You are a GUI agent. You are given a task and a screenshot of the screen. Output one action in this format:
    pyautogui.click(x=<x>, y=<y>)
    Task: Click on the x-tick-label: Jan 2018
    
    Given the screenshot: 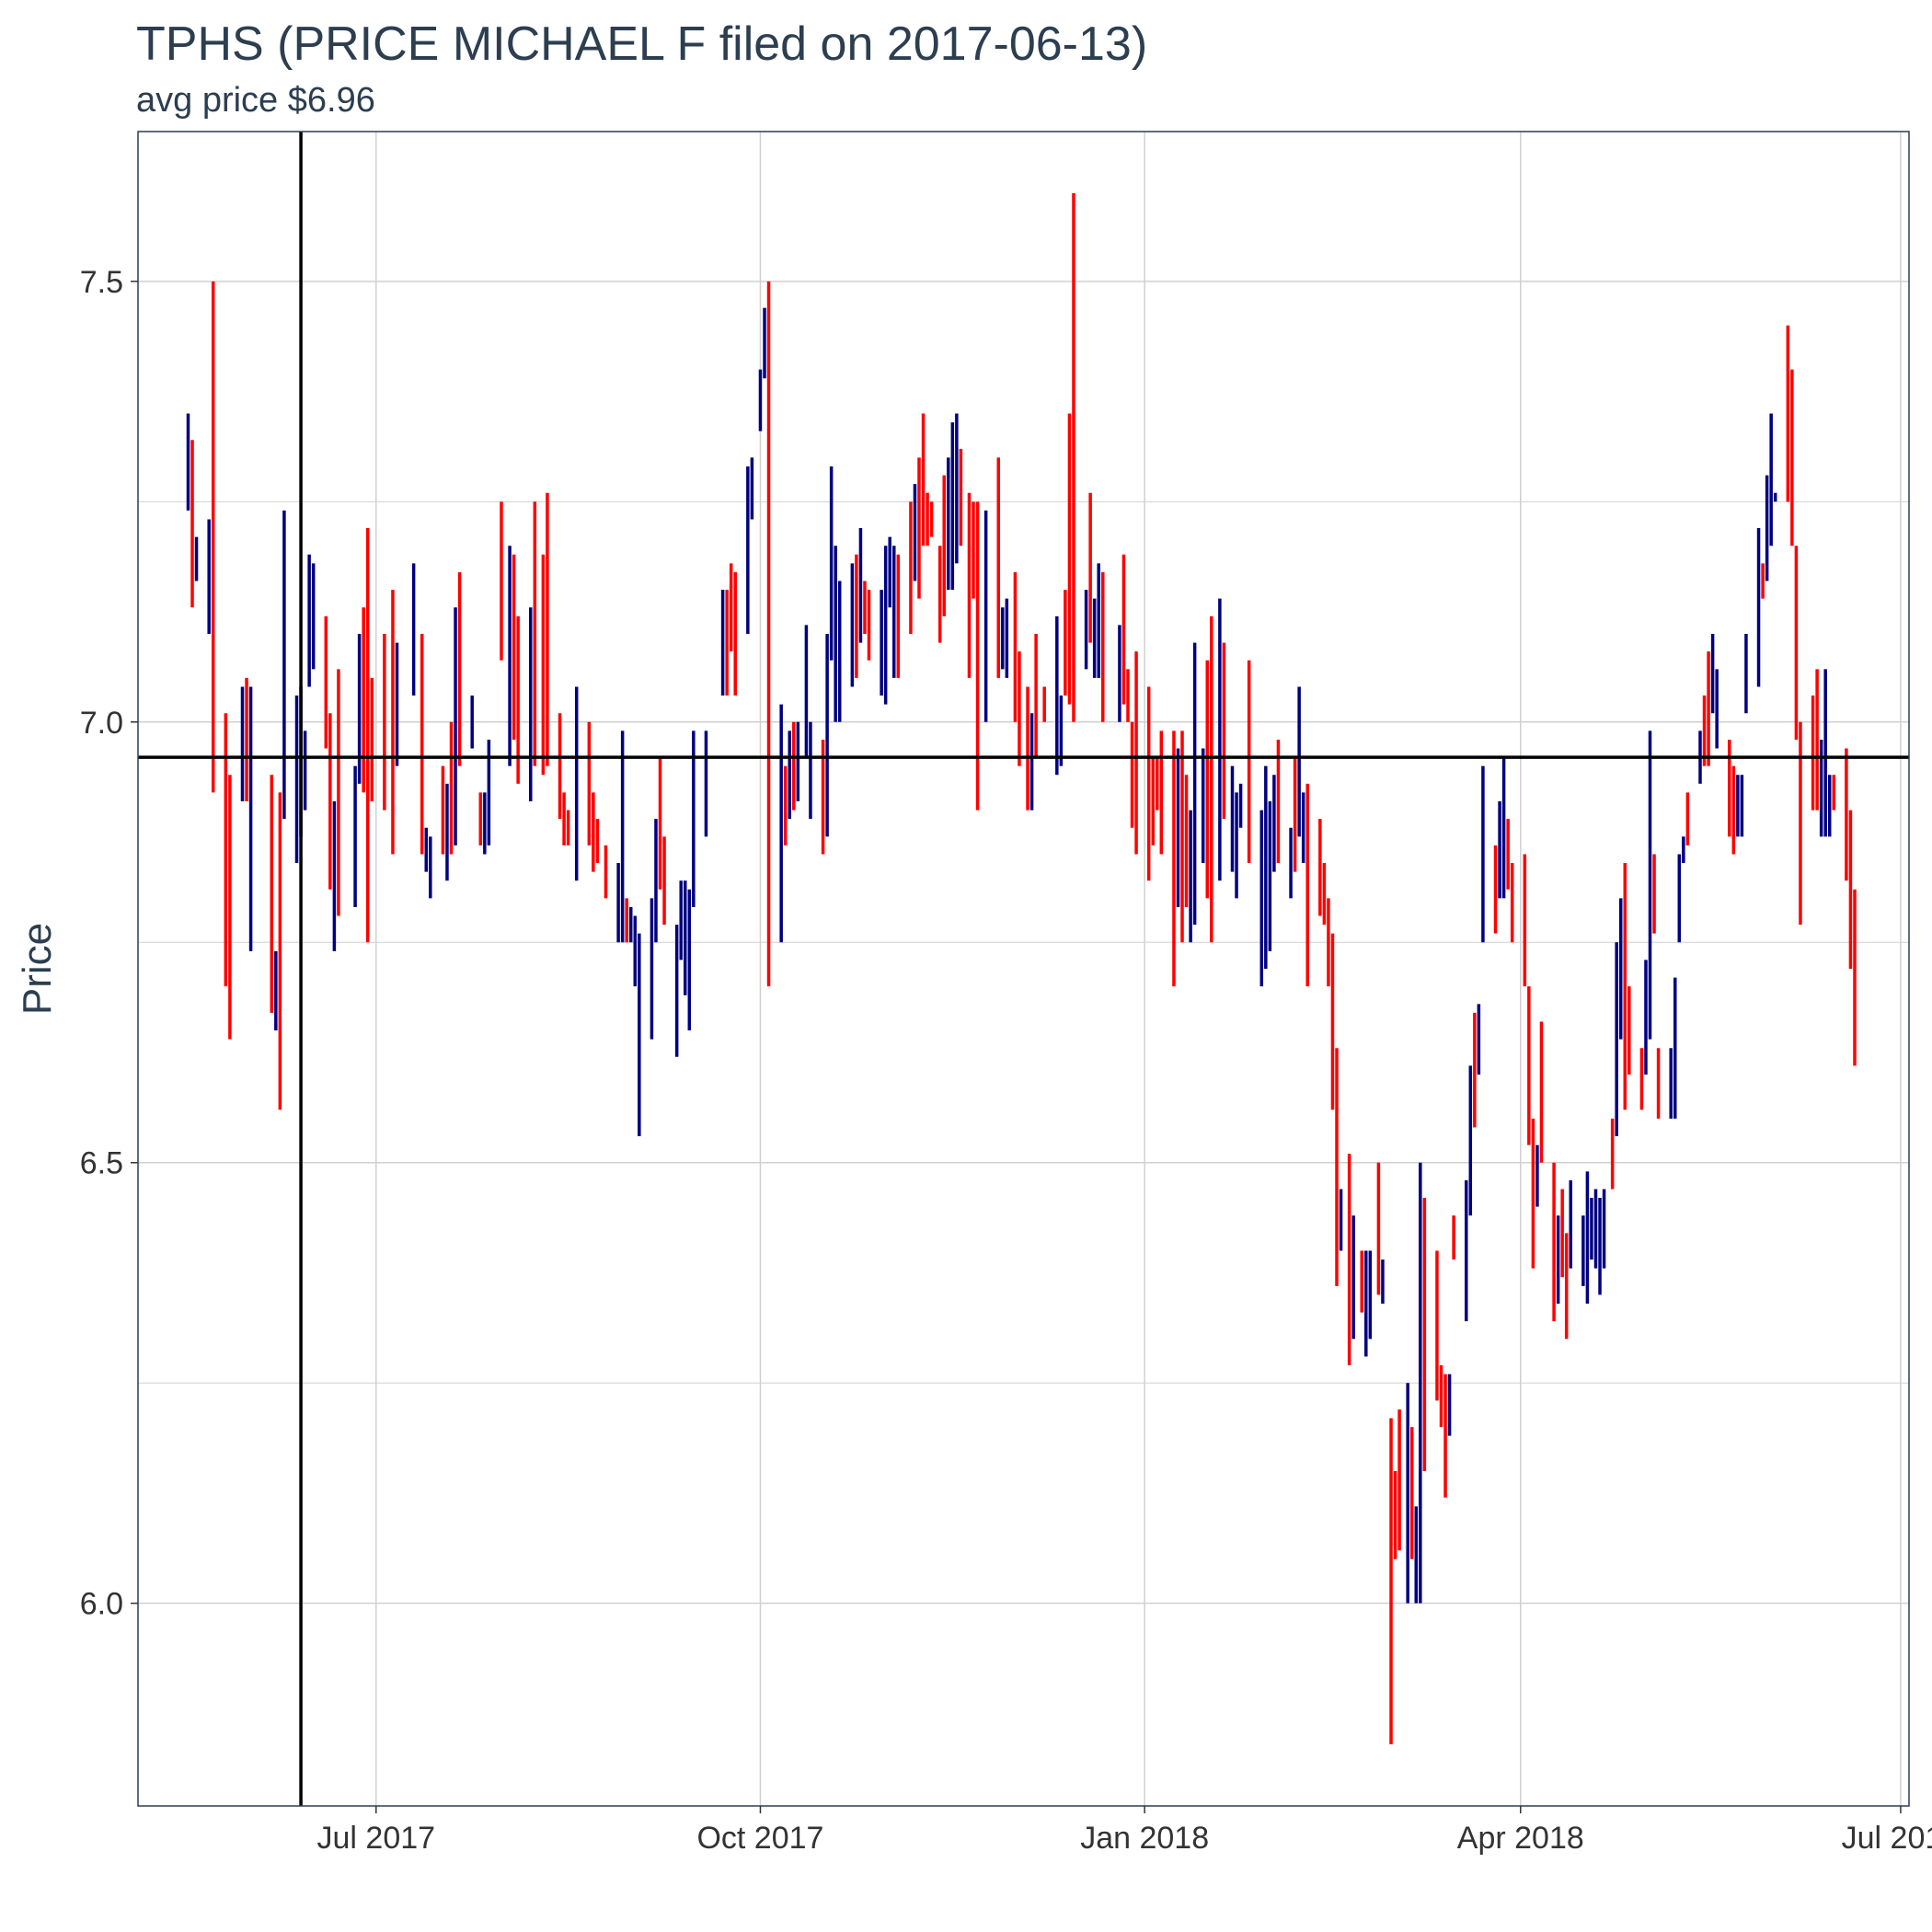 What is the action you would take?
    pyautogui.click(x=1144, y=1838)
    